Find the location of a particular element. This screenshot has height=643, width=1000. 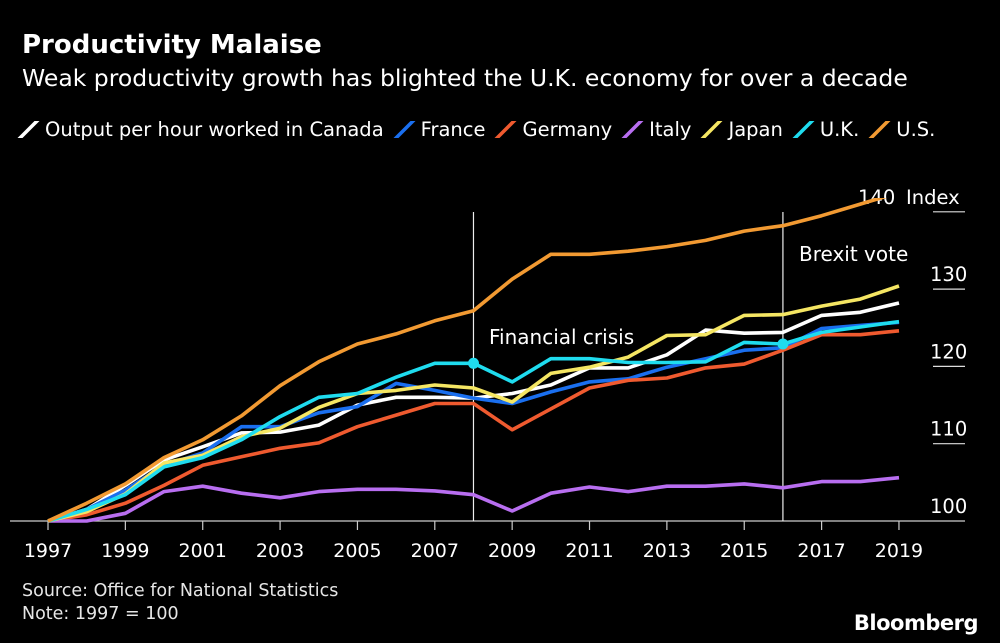

x-tick-label: 1997 is located at coordinates (48, 551).